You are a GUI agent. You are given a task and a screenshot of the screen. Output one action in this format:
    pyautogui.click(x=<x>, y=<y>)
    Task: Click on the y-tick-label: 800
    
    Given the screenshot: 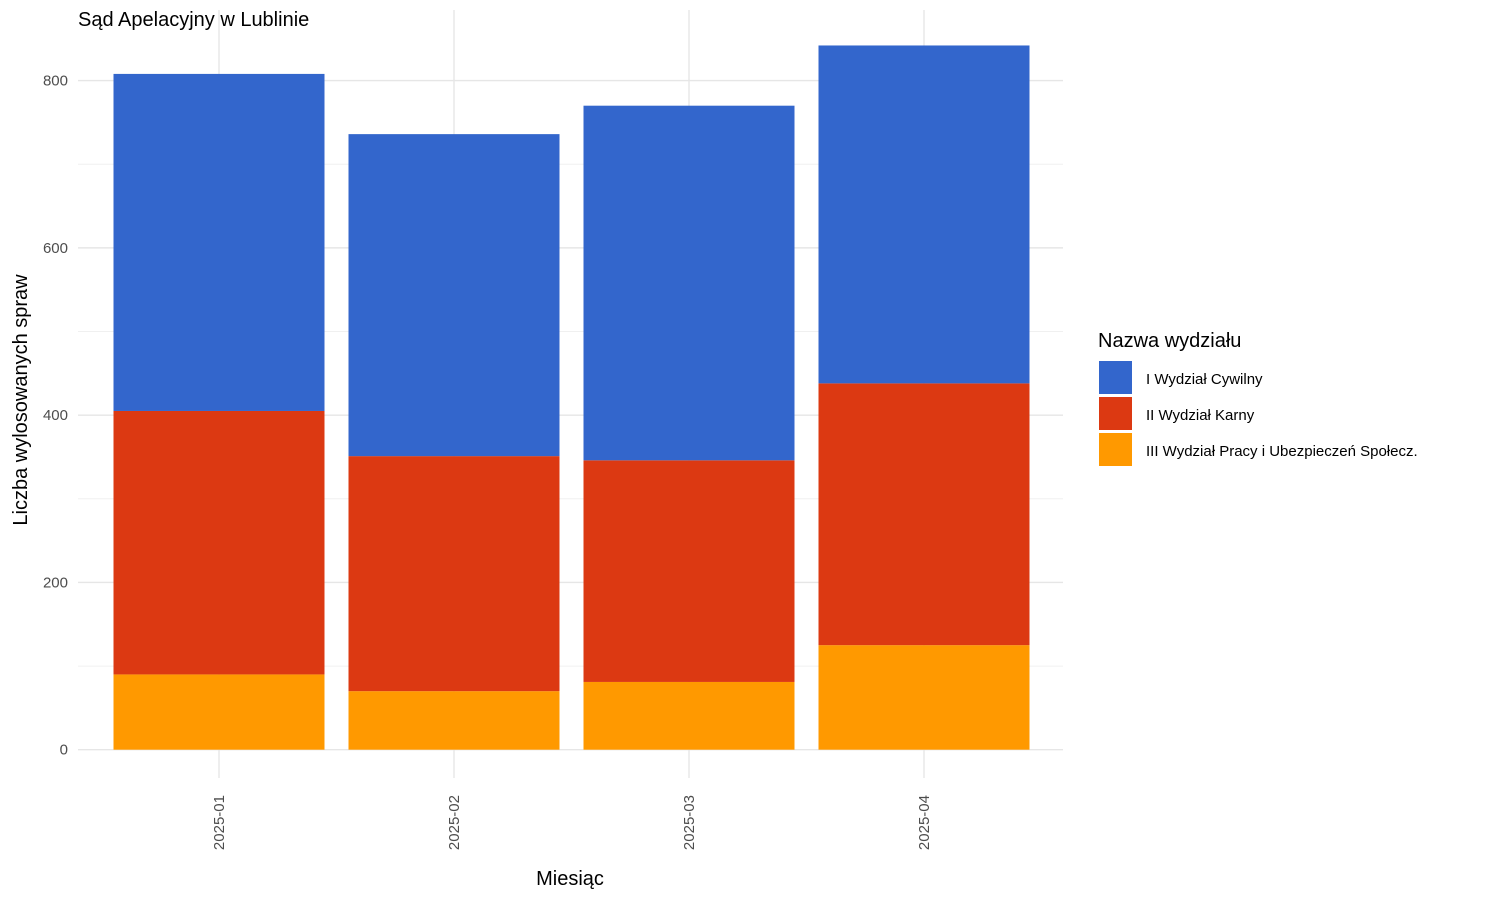 What is the action you would take?
    pyautogui.click(x=55, y=81)
    